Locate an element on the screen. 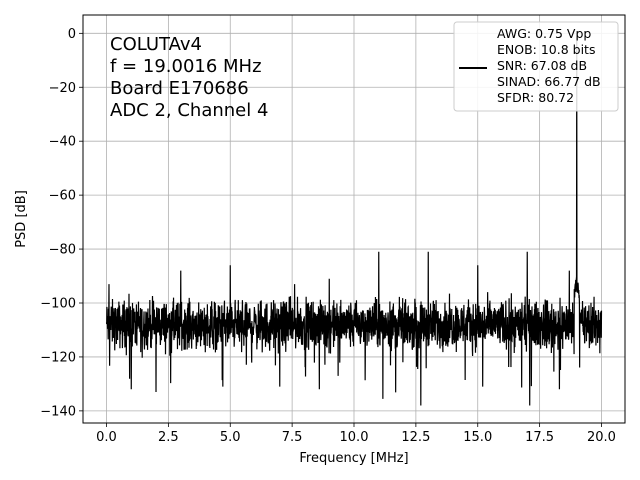 Image resolution: width=640 pixels, height=480 pixels. legend-line-4: SINAD: 66.77 dB is located at coordinates (549, 81).